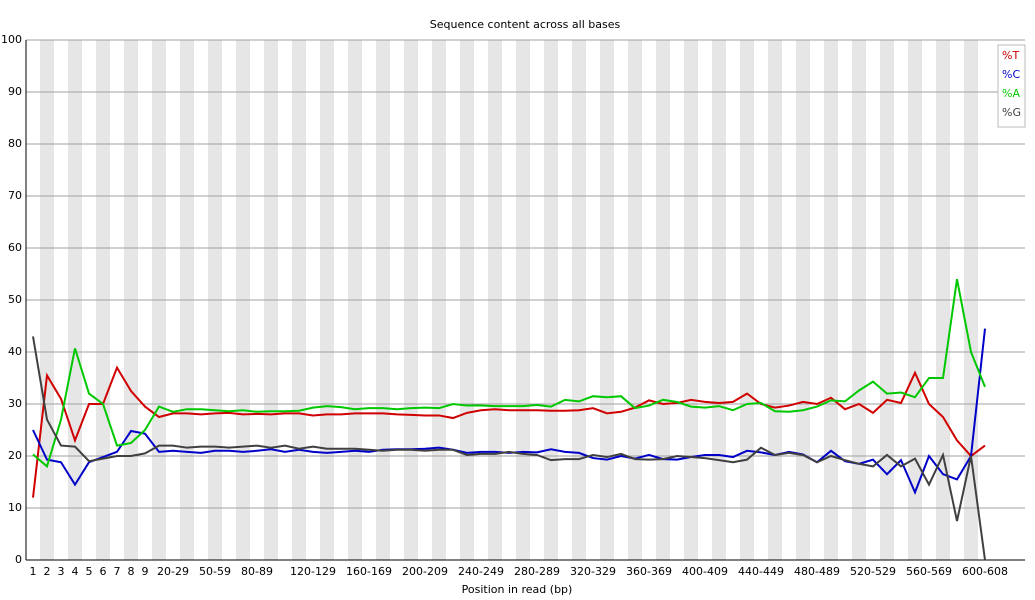 The image size is (1035, 600). What do you see at coordinates (131, 571) in the screenshot?
I see `x-tick-label: 8` at bounding box center [131, 571].